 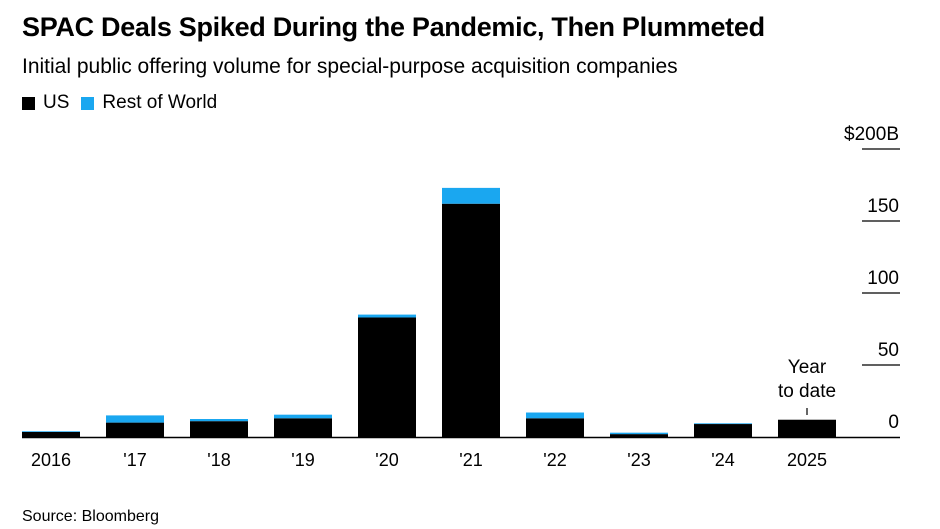 What do you see at coordinates (386, 460) in the screenshot?
I see `x-tick-label: '20` at bounding box center [386, 460].